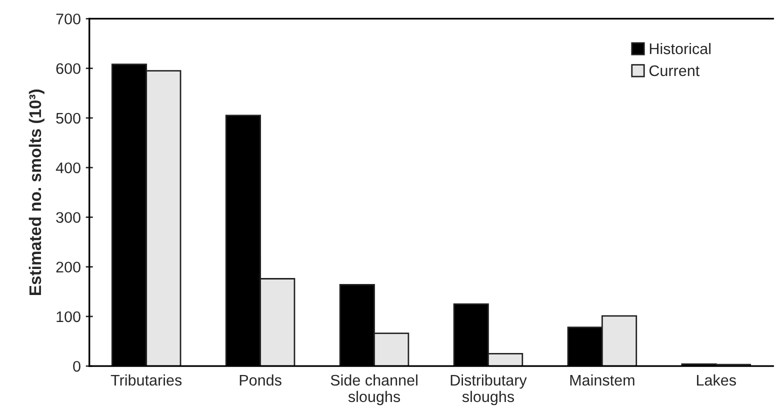  What do you see at coordinates (680, 48) in the screenshot?
I see `legend-label: Historical` at bounding box center [680, 48].